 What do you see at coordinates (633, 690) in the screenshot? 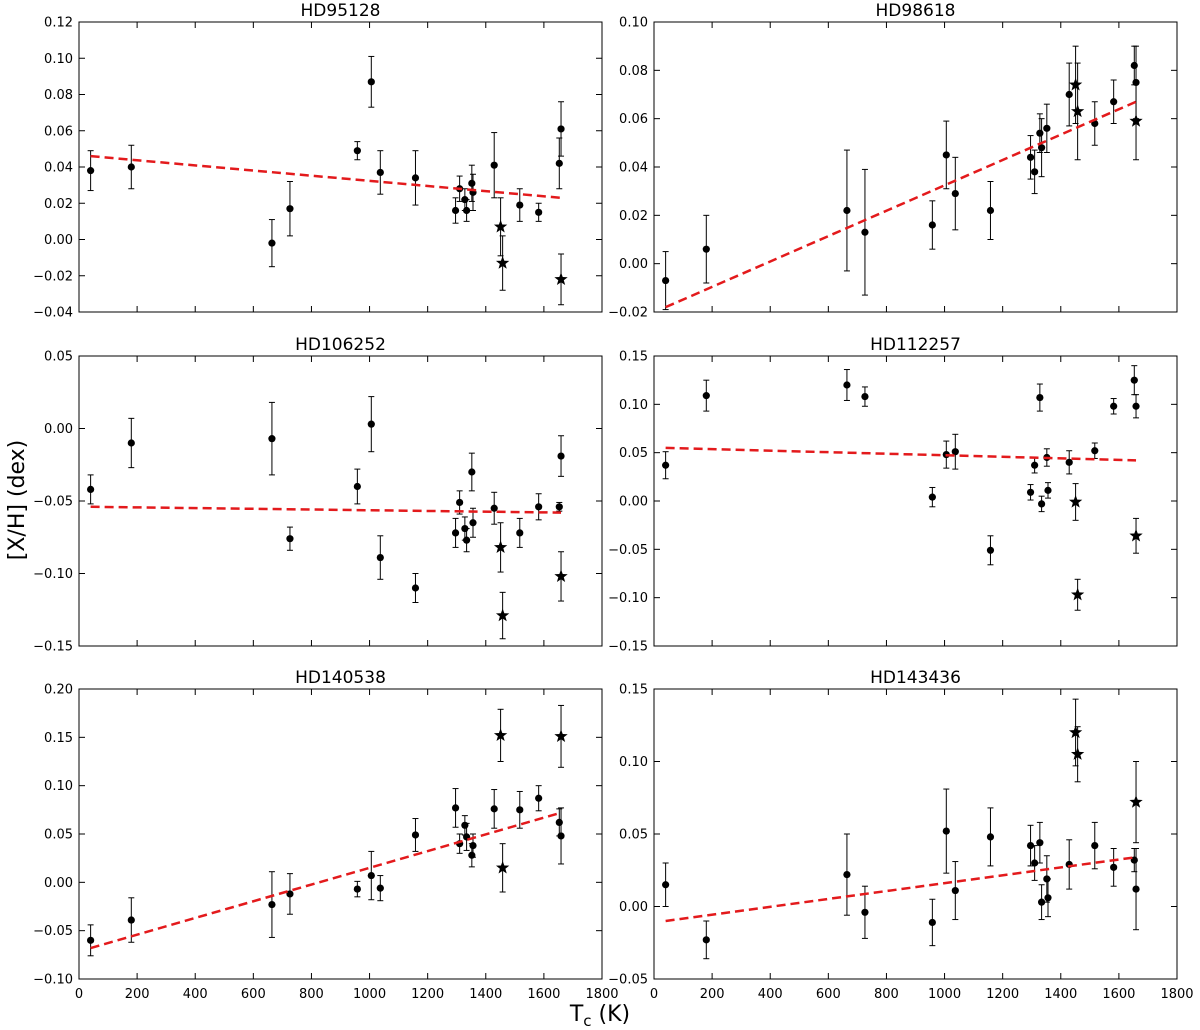
I see `y-tick-label: 0.15` at bounding box center [633, 690].